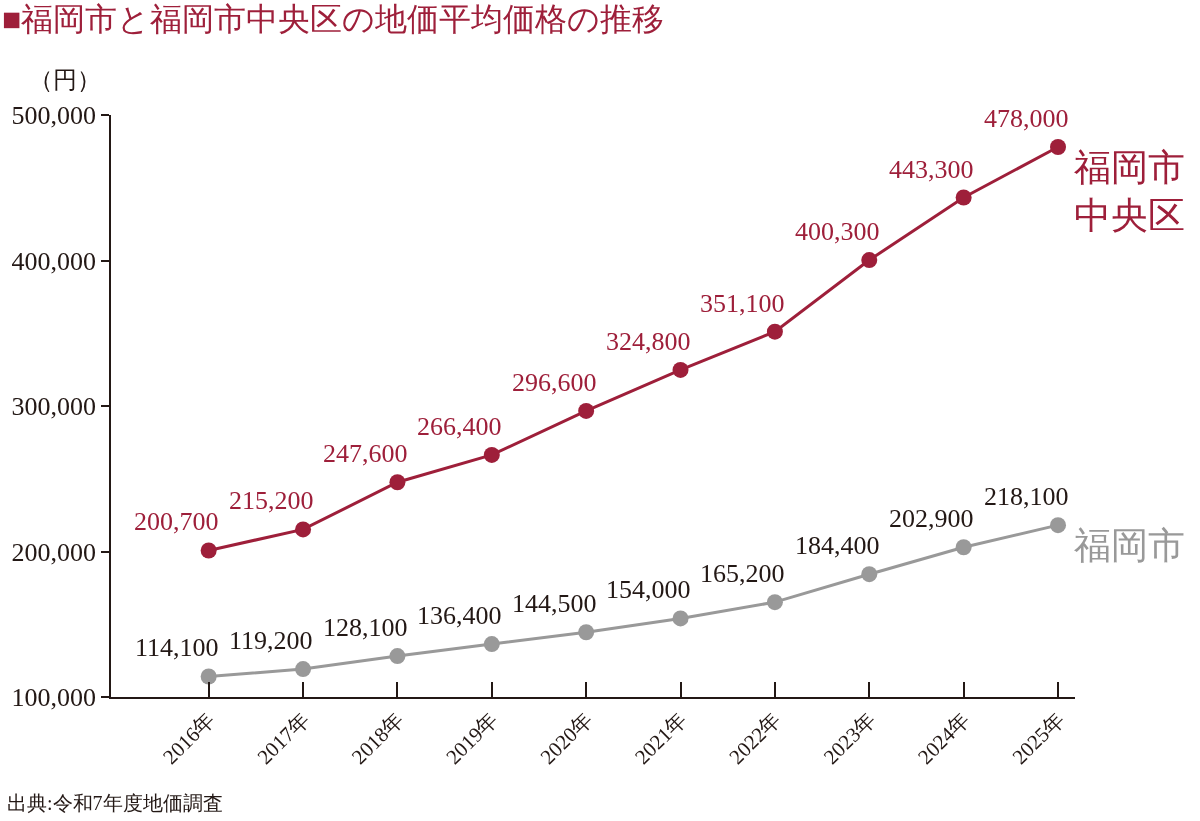 This screenshot has height=821, width=1200. What do you see at coordinates (54, 116) in the screenshot?
I see `y-tick-label: 500,000` at bounding box center [54, 116].